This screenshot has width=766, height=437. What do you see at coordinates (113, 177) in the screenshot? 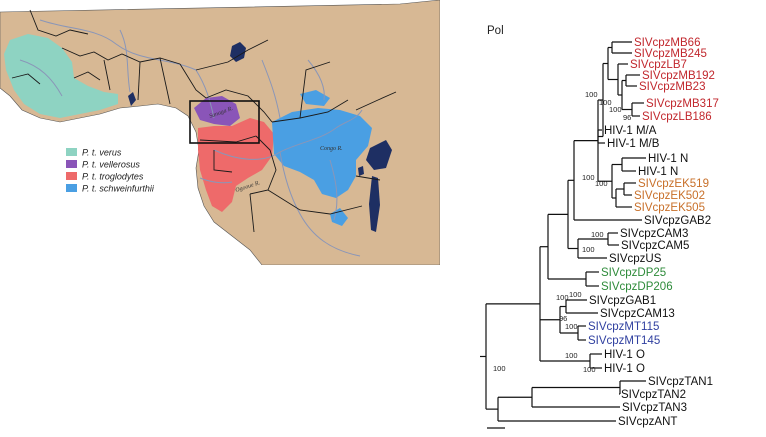
I see `legend-label: P. t. troglodytes` at bounding box center [113, 177].